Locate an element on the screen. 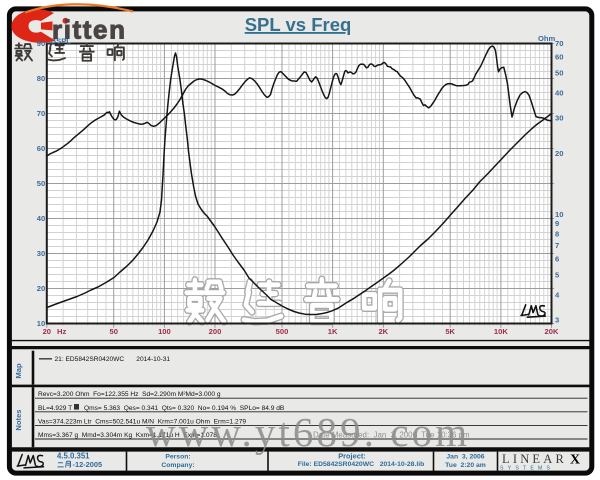  svg-text: 80 is located at coordinates (41, 78).